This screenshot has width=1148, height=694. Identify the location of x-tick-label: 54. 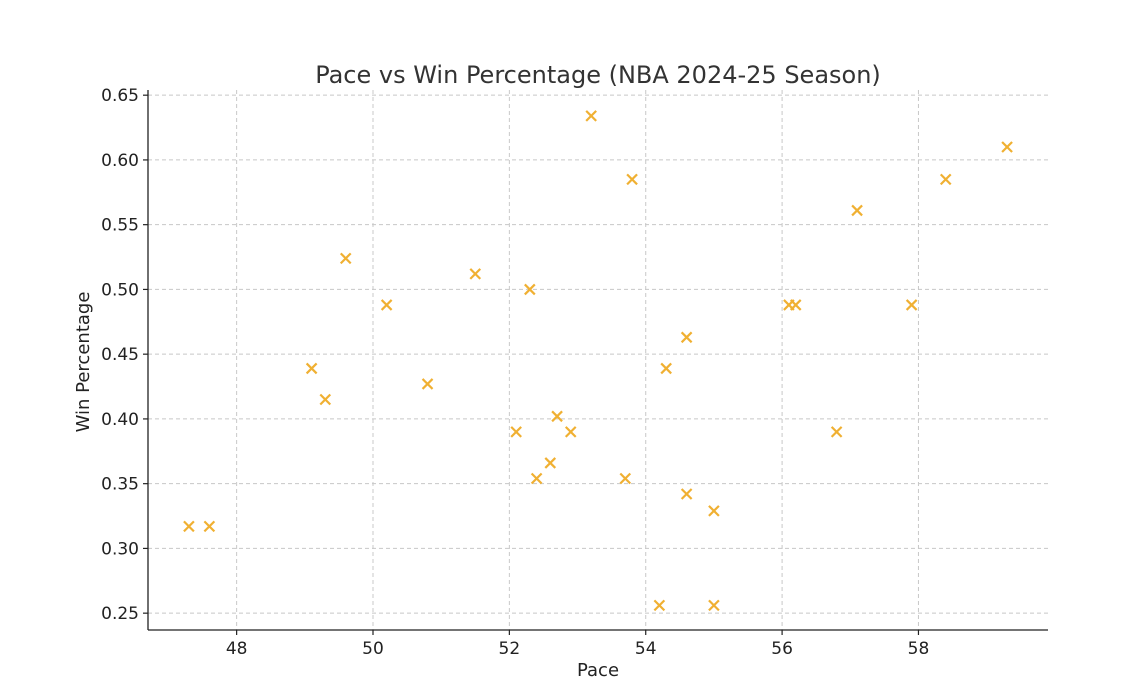
(646, 649).